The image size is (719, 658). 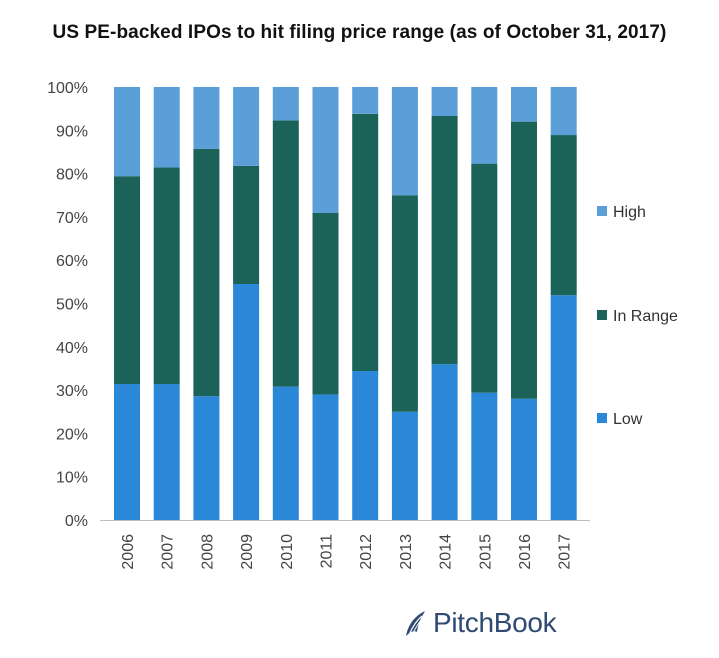 I want to click on y-tick-label: 40%, so click(x=72, y=348).